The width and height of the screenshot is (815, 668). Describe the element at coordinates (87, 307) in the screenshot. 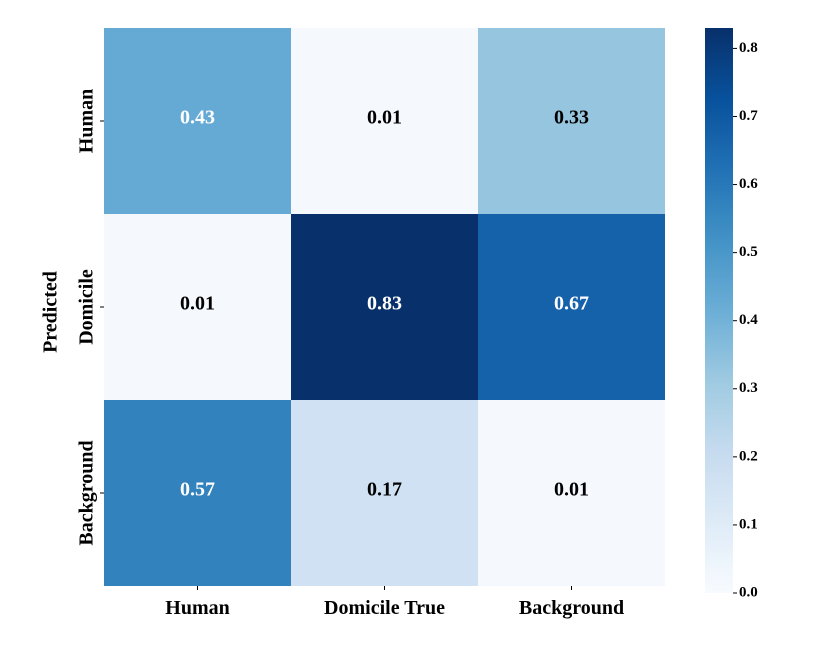

I see `y-tick-label: Domicile` at that location.